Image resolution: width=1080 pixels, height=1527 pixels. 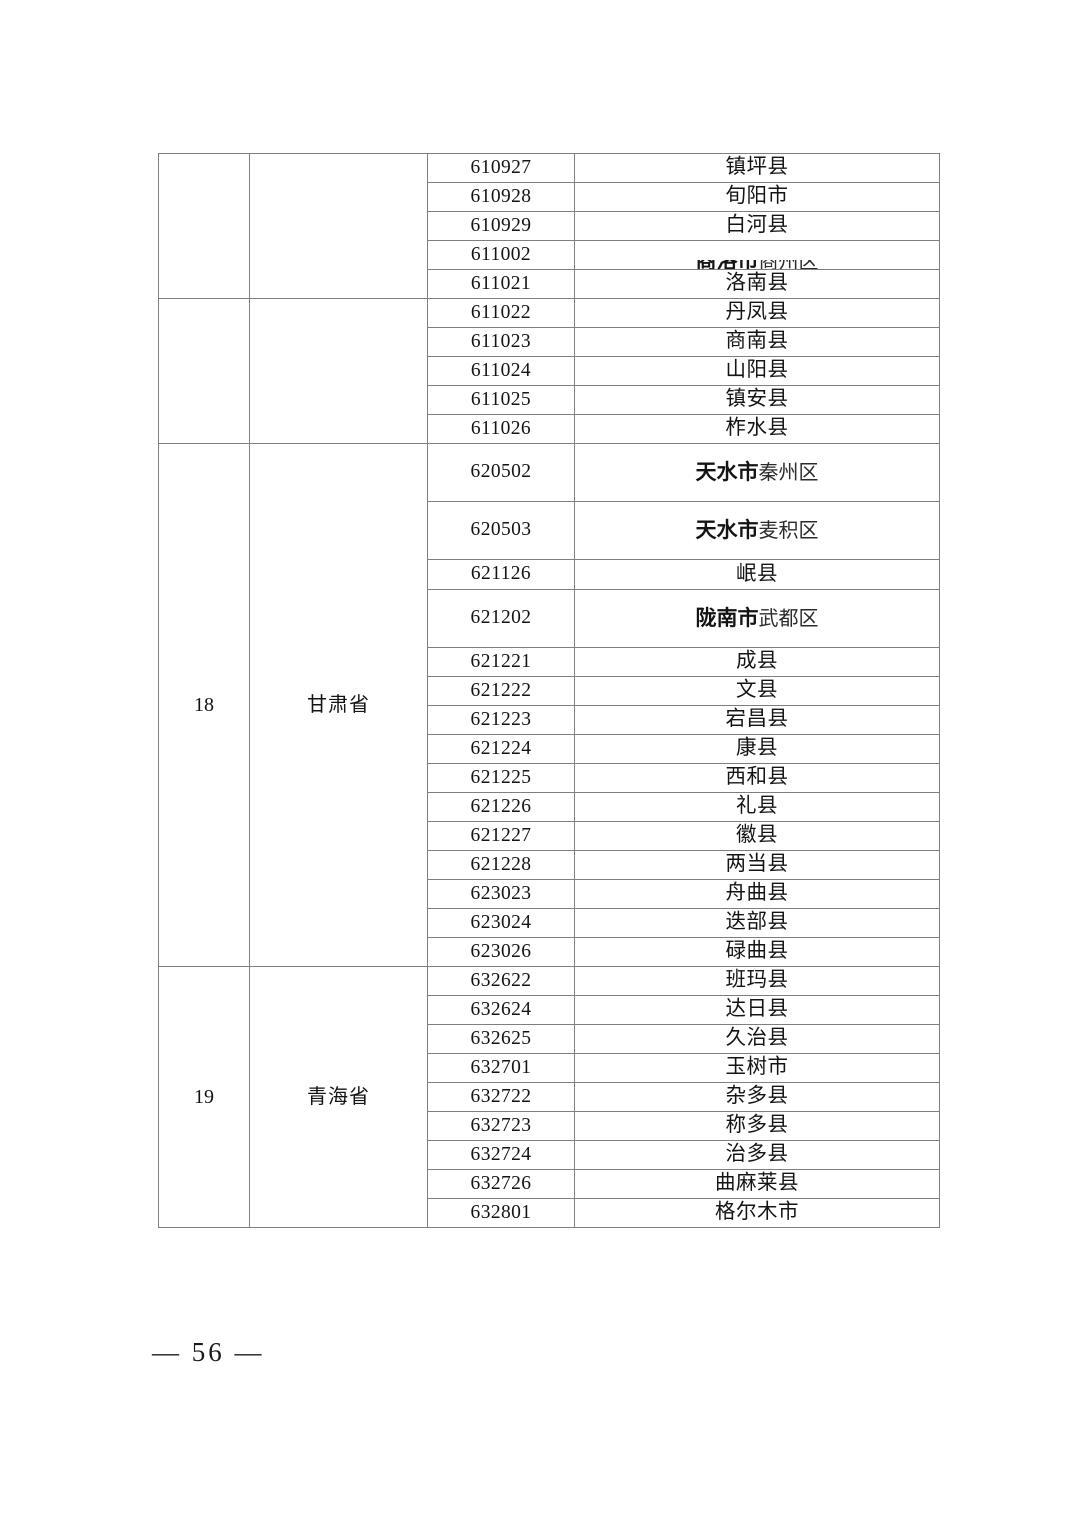 What do you see at coordinates (501, 168) in the screenshot?
I see `division-code-cell: 610927` at bounding box center [501, 168].